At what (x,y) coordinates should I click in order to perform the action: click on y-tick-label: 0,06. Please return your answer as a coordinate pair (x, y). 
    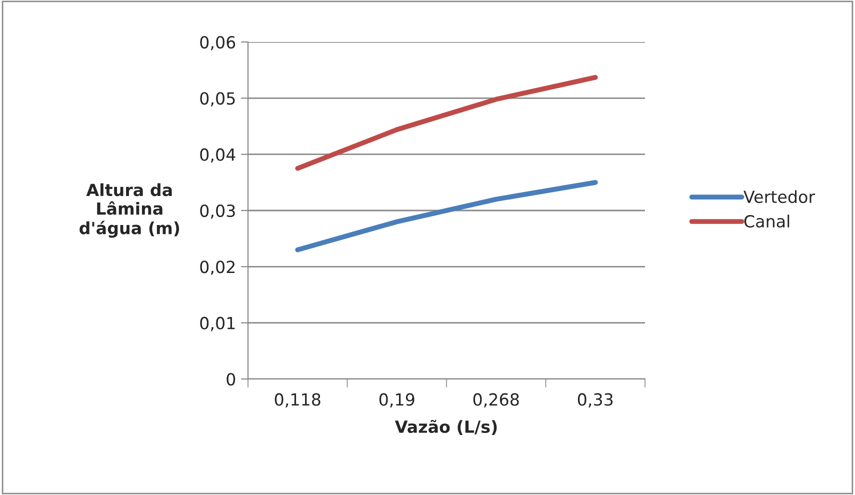
    Looking at the image, I should click on (218, 43).